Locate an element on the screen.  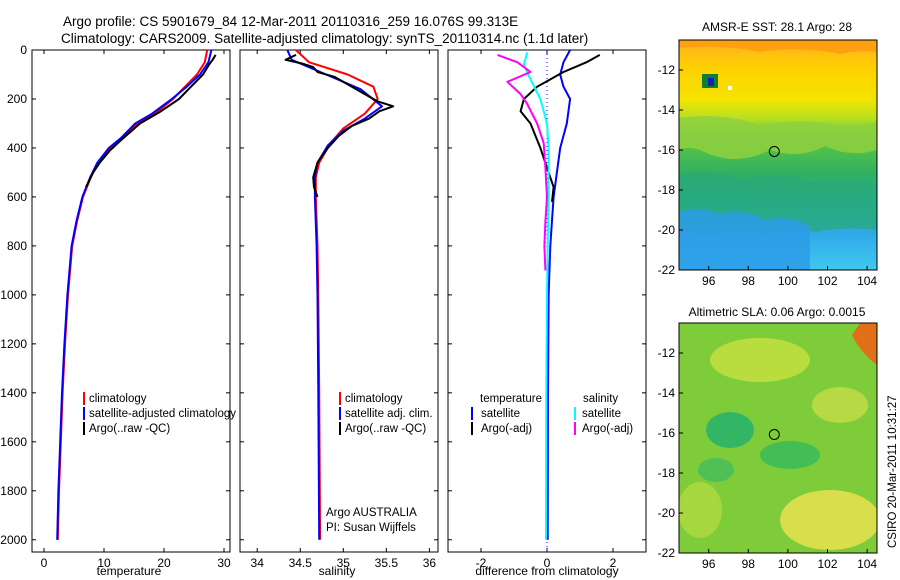
sst-x-tick-label: 98 is located at coordinates (749, 281).